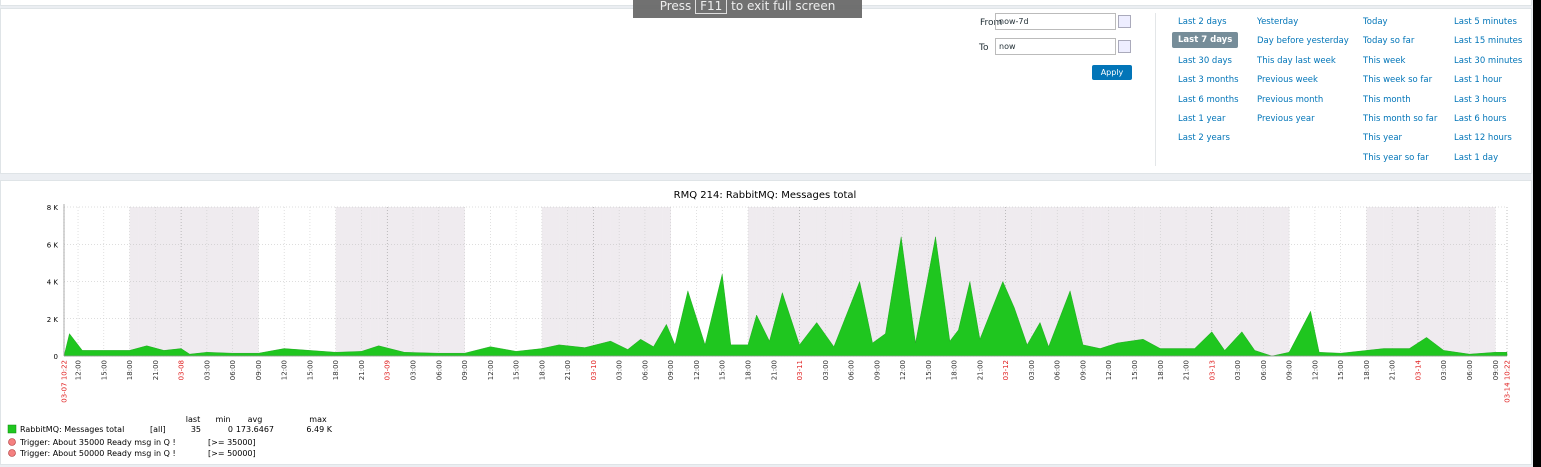 This screenshot has height=467, width=1541. I want to click on quick-link: Last 6 hours, so click(1480, 119).